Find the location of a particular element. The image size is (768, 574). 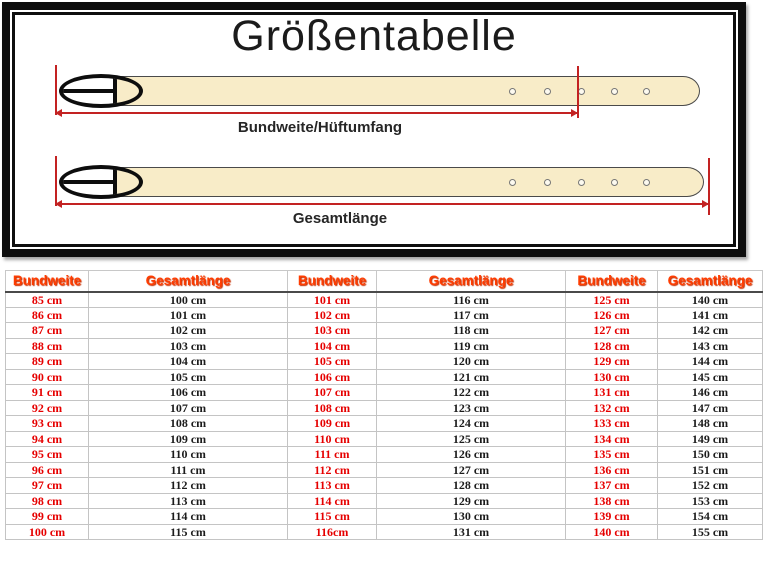

gesamtlaenge-value: 127 cm is located at coordinates (471, 469).